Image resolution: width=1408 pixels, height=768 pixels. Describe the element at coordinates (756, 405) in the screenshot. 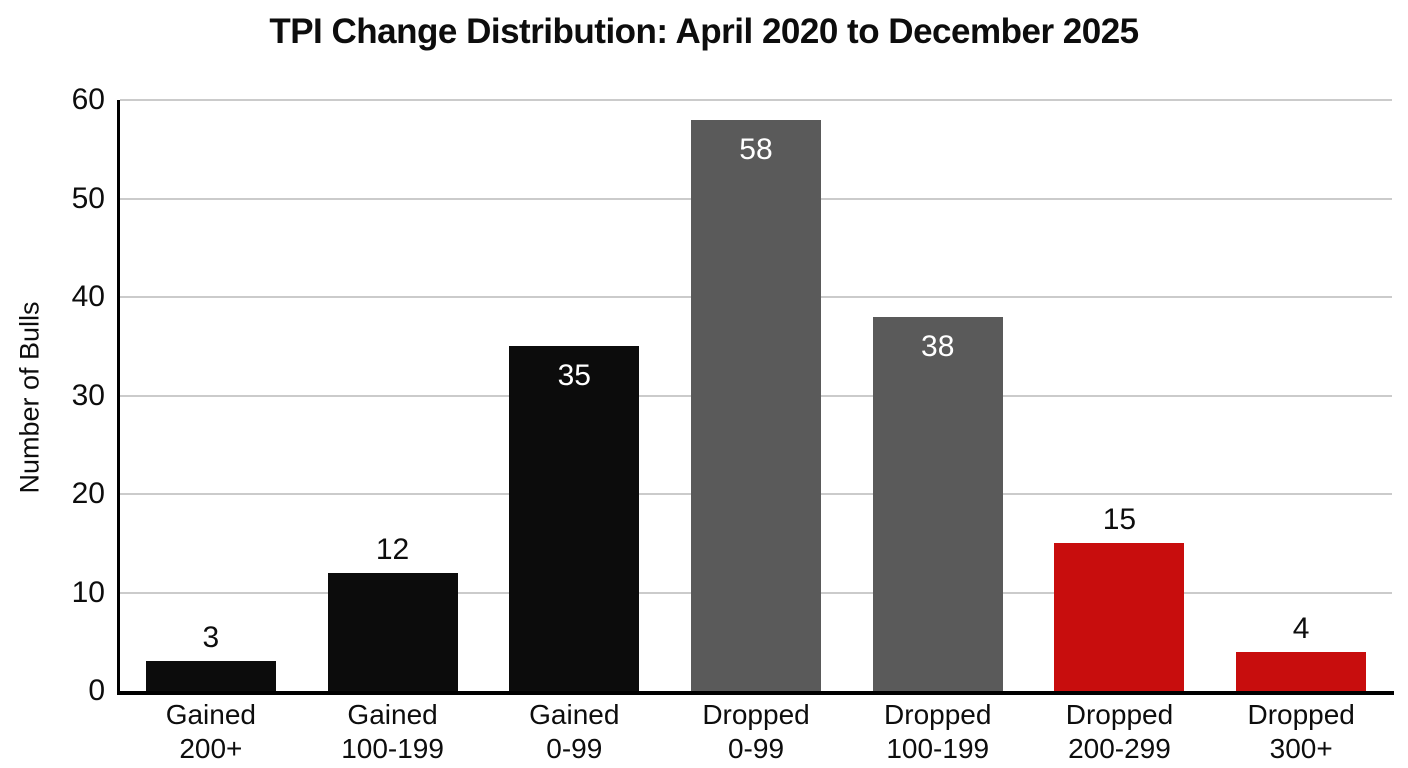

I see `bar-dropped-0-99: 58` at that location.